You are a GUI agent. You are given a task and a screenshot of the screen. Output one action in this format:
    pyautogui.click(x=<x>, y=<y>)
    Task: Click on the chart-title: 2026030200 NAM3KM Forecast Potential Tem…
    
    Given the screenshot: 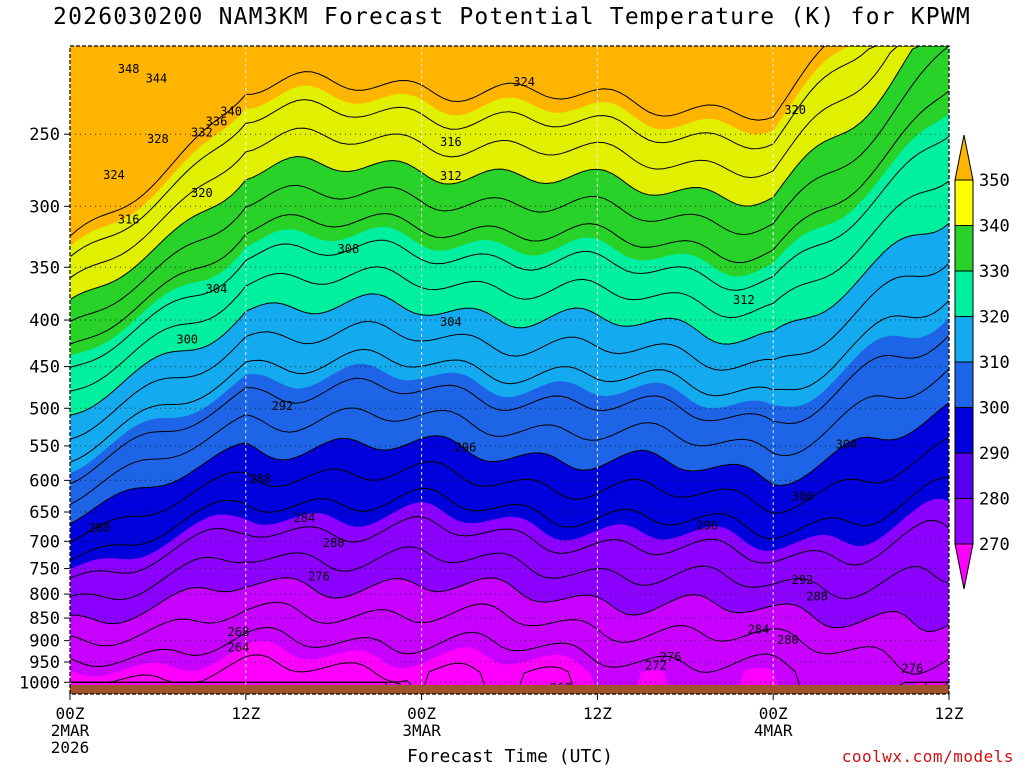 What is the action you would take?
    pyautogui.click(x=512, y=17)
    